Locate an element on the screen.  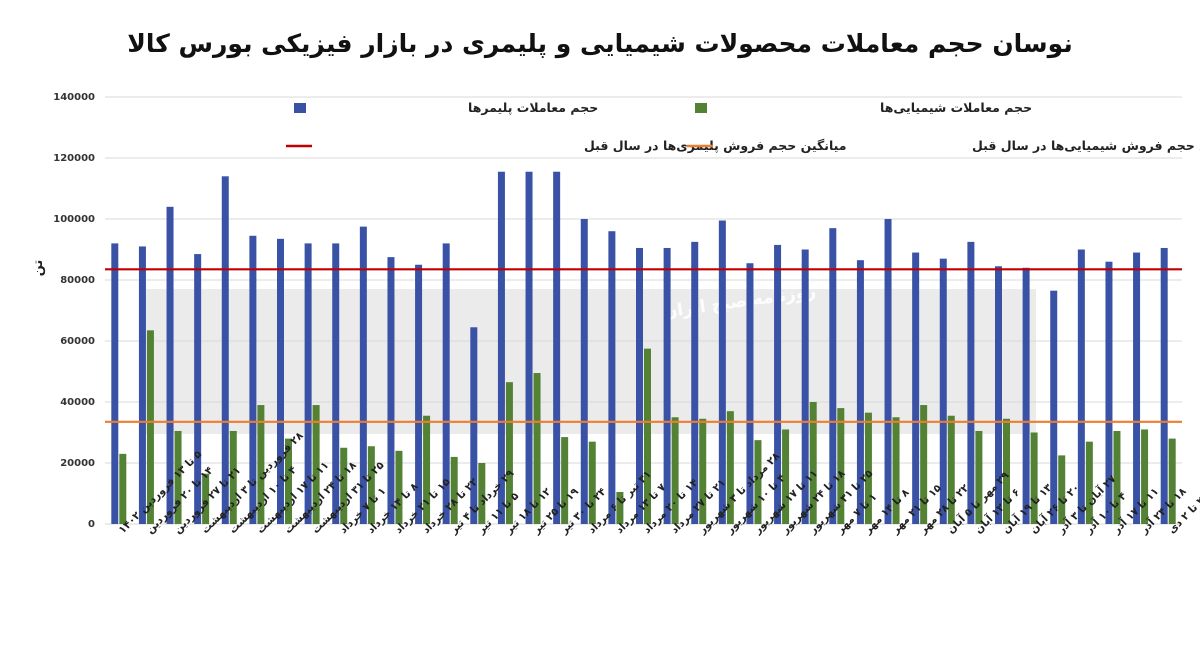
legend-ref-chemical: میانگین حجم فروش شیمیایی‌ها در سال قبل is located at coordinates (943, 145).